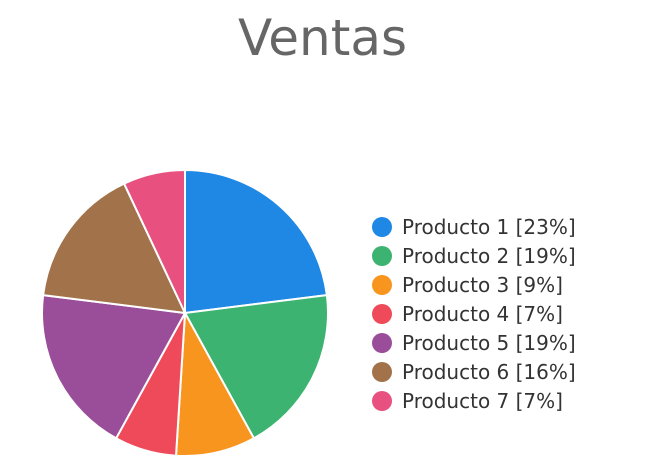 The width and height of the screenshot is (645, 474). I want to click on legend-item-6: Producto 6 [16%], so click(474, 371).